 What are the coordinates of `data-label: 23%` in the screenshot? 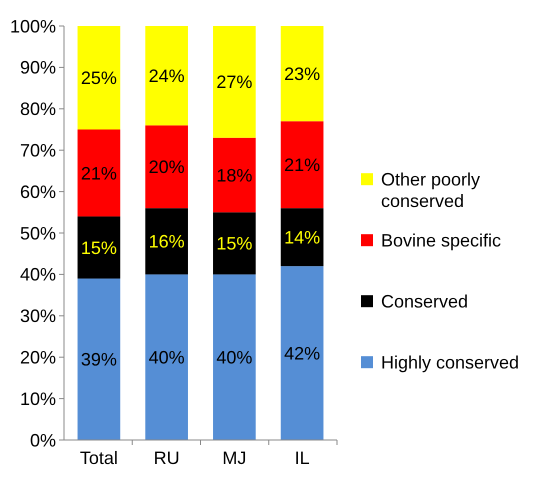 It's located at (302, 74).